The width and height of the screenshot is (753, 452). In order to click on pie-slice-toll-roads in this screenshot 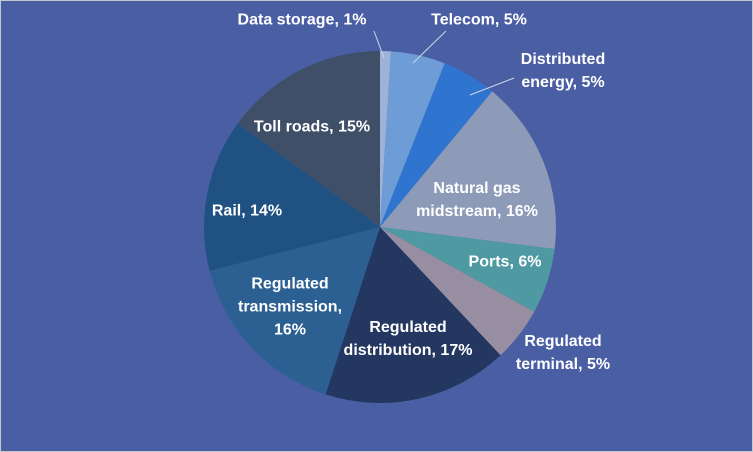, I will do `click(308, 139)`.